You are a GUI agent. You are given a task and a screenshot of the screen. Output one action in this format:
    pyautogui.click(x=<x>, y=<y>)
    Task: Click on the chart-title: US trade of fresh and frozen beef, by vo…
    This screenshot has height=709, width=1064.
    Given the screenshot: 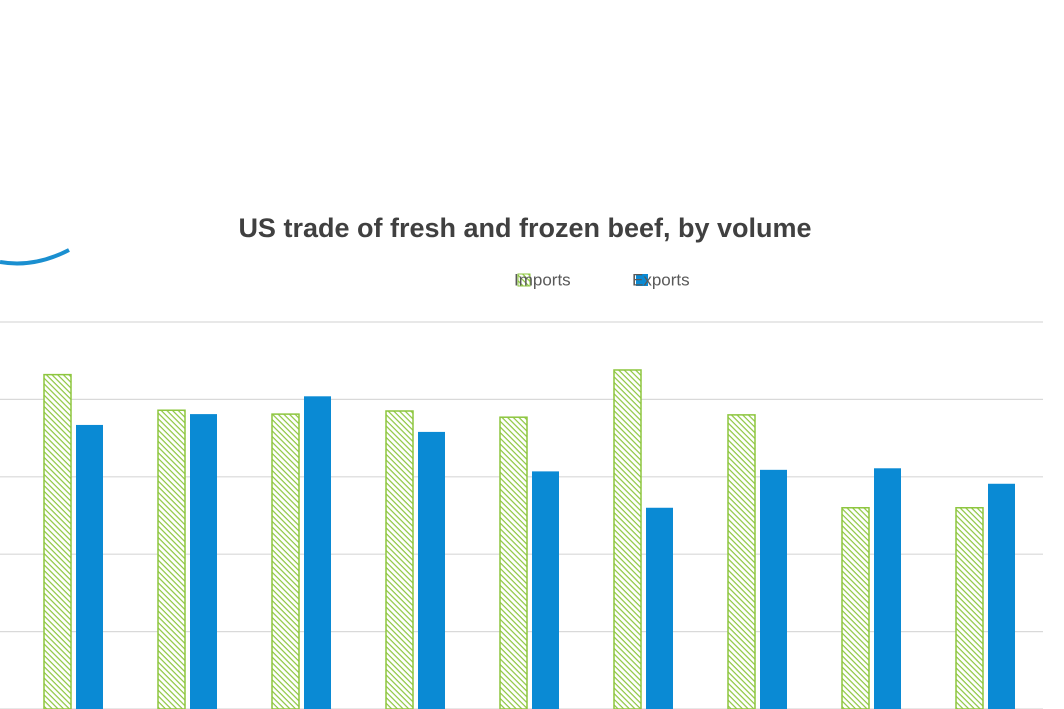 What is the action you would take?
    pyautogui.click(x=524, y=228)
    